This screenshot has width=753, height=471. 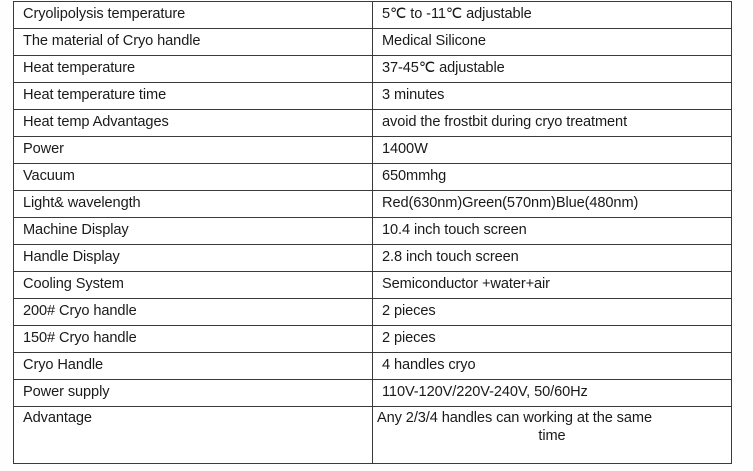 I want to click on table-row: Machine Display 10.4 inch touch screen, so click(x=372, y=231).